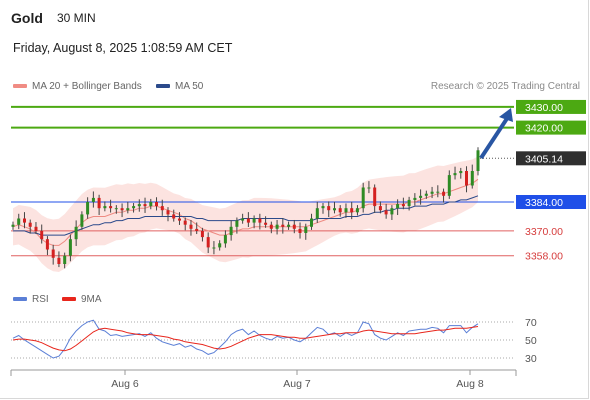 The width and height of the screenshot is (590, 400). I want to click on price-tag-label: 3420.00, so click(544, 129).